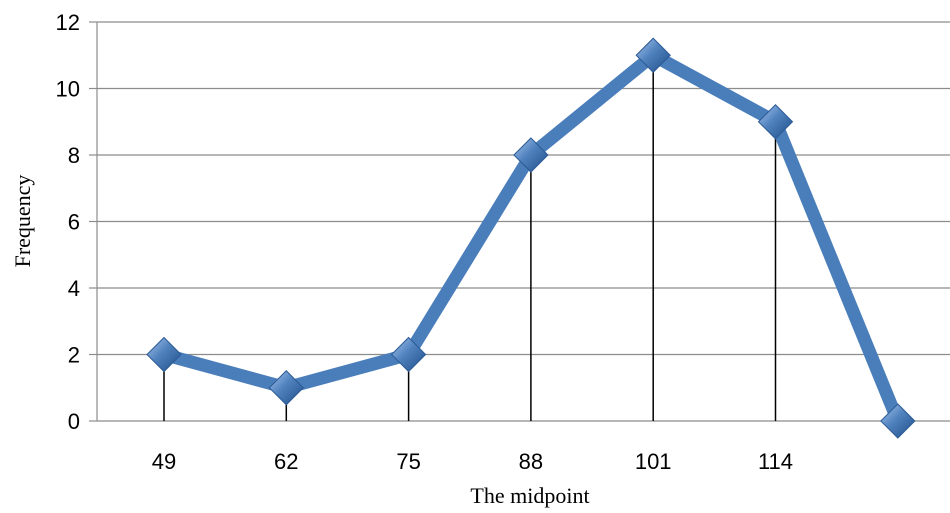 The width and height of the screenshot is (950, 513). I want to click on x-tick-label: 88, so click(531, 461).